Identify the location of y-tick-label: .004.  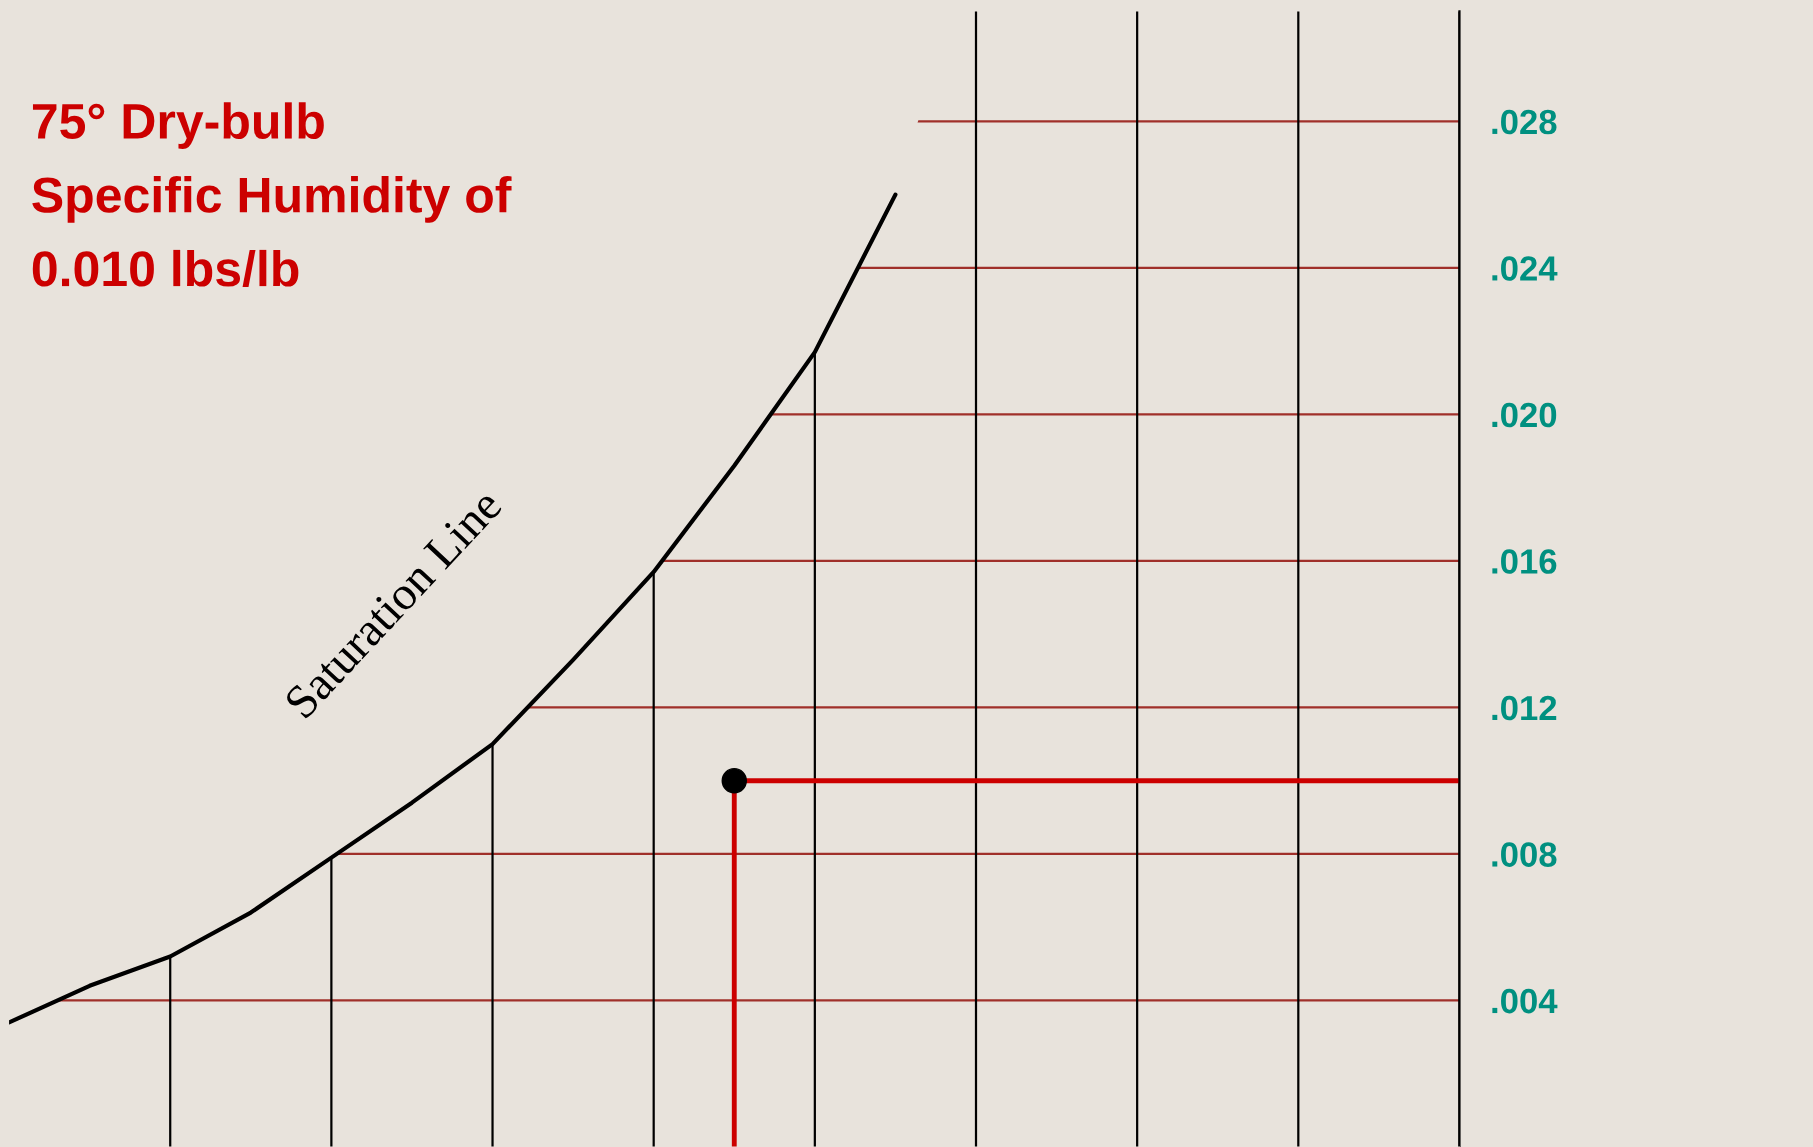
(1525, 1001).